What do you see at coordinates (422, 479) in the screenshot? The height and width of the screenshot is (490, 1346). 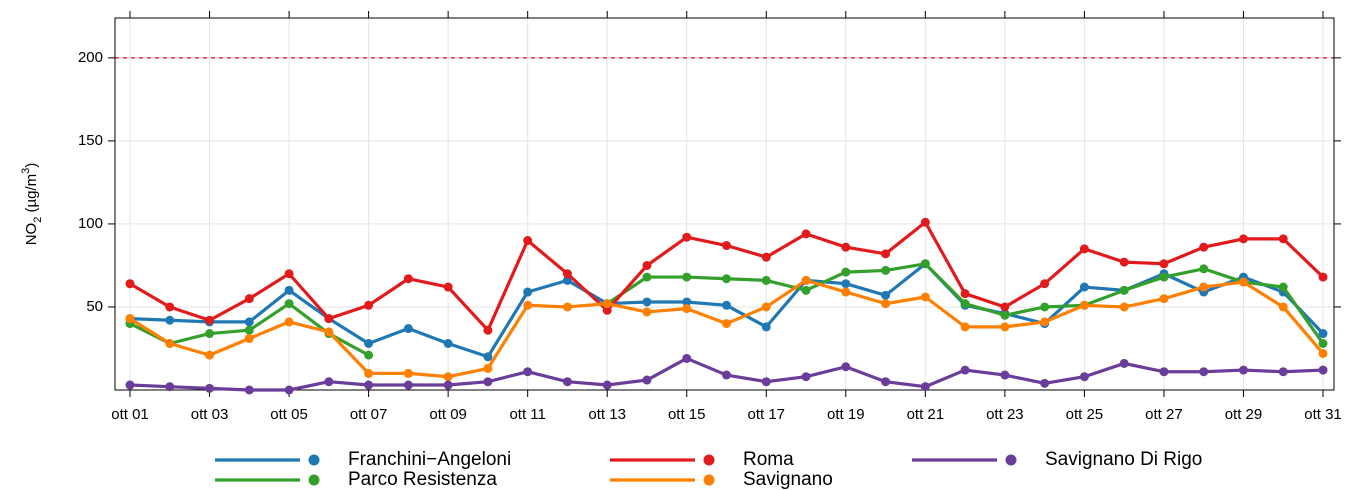 I see `legend-label: Parco Resistenza` at bounding box center [422, 479].